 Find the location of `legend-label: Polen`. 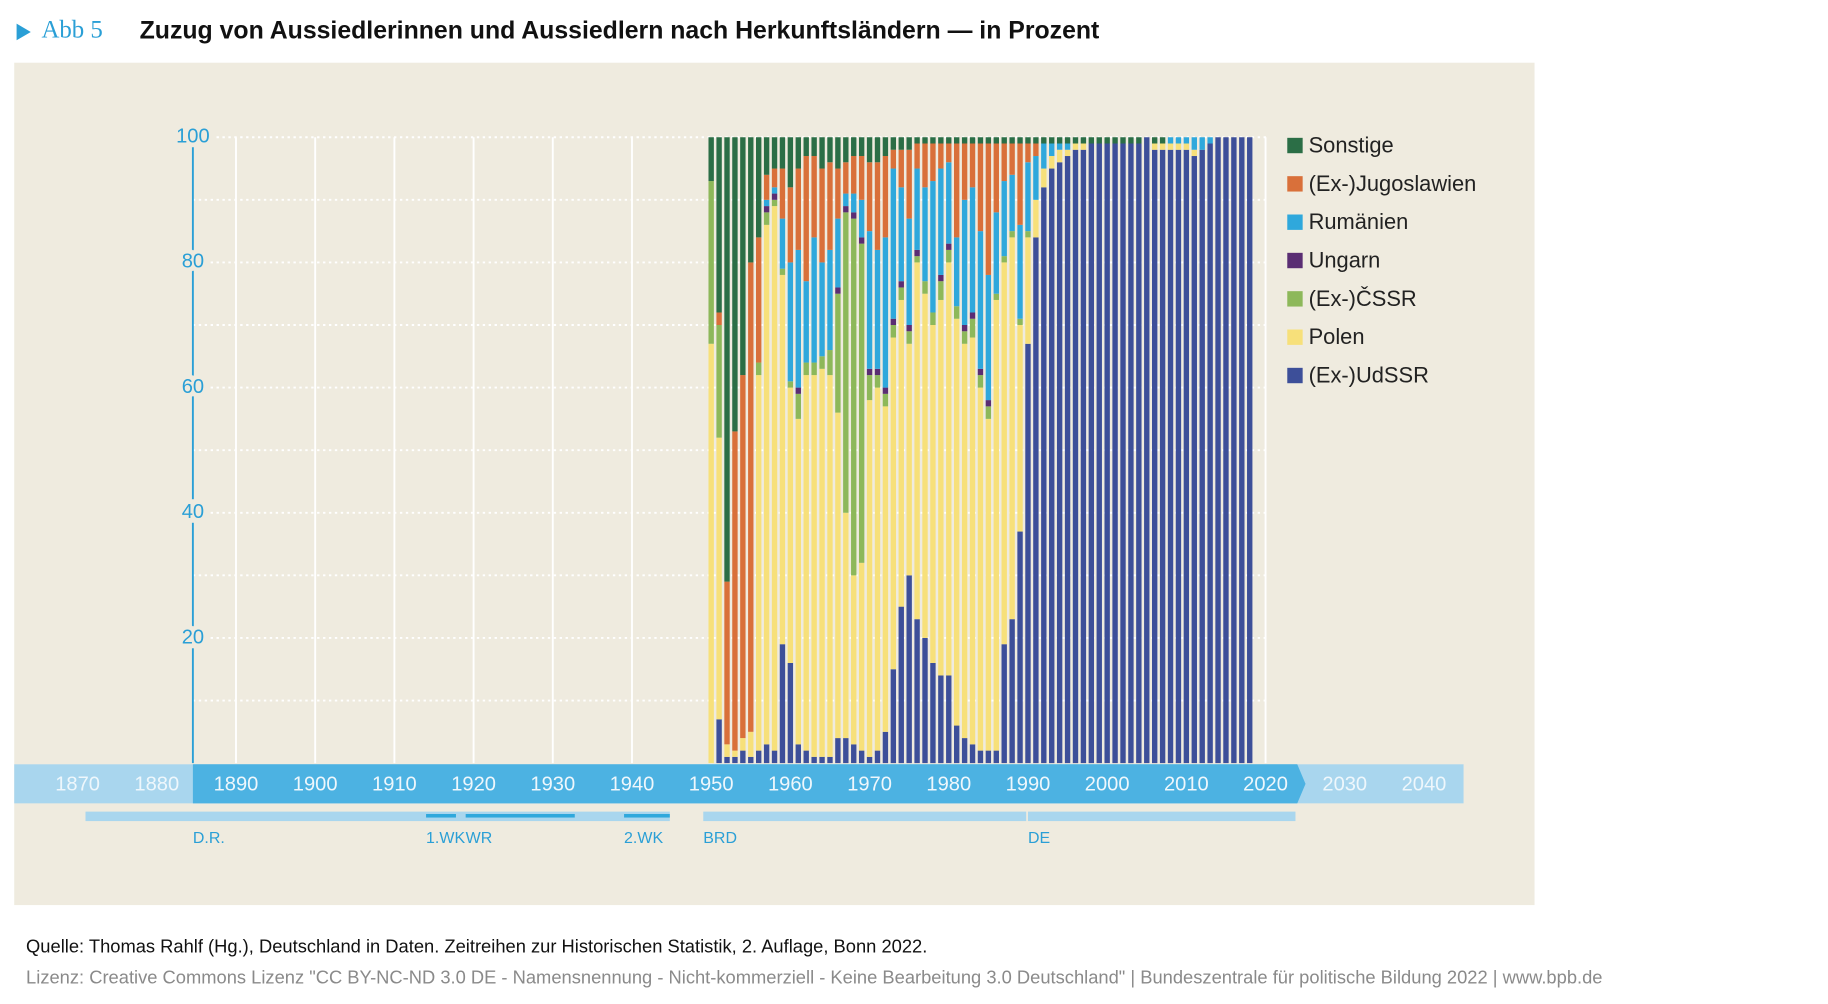

legend-label: Polen is located at coordinates (1337, 336).